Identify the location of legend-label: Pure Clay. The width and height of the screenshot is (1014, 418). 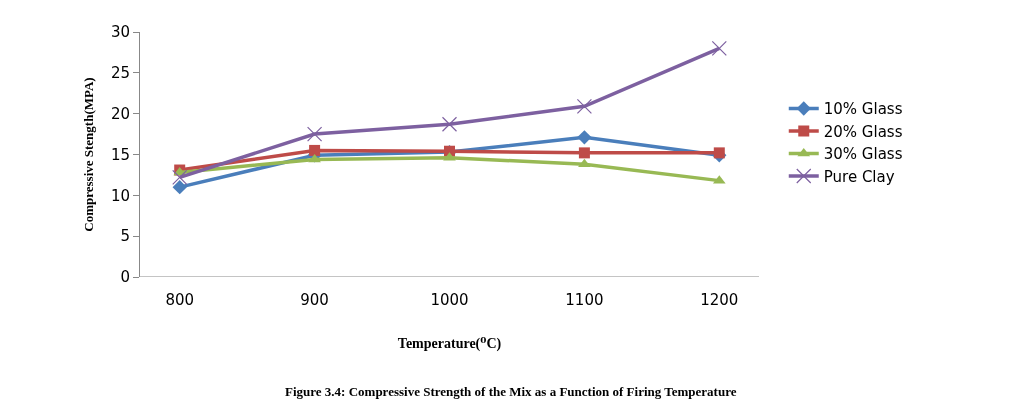
(859, 176).